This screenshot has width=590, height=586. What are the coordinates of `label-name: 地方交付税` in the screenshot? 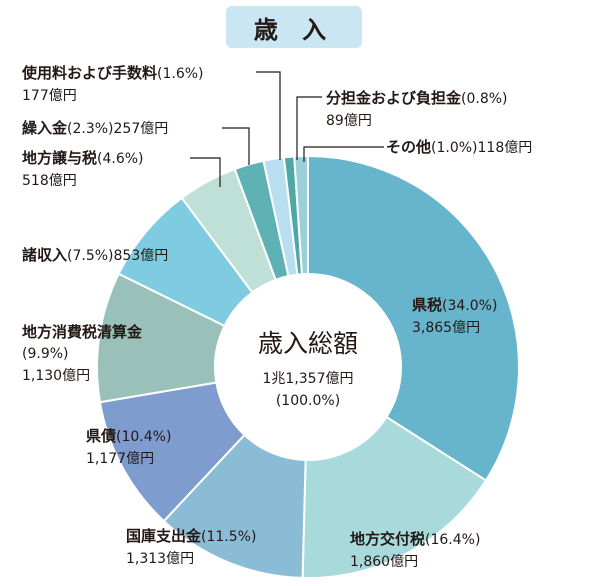 It's located at (388, 539).